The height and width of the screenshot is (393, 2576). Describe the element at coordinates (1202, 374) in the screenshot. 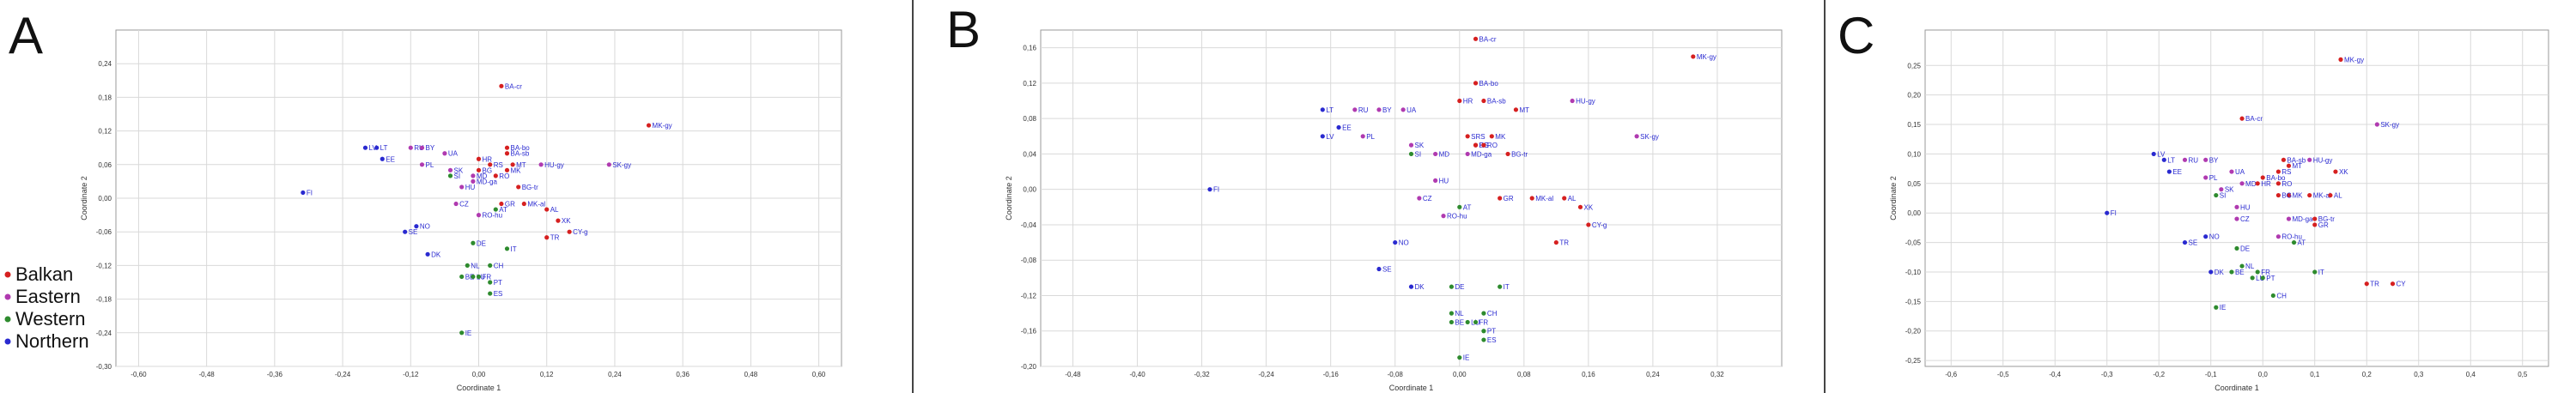

I see `x-tick-label: -0,32` at that location.